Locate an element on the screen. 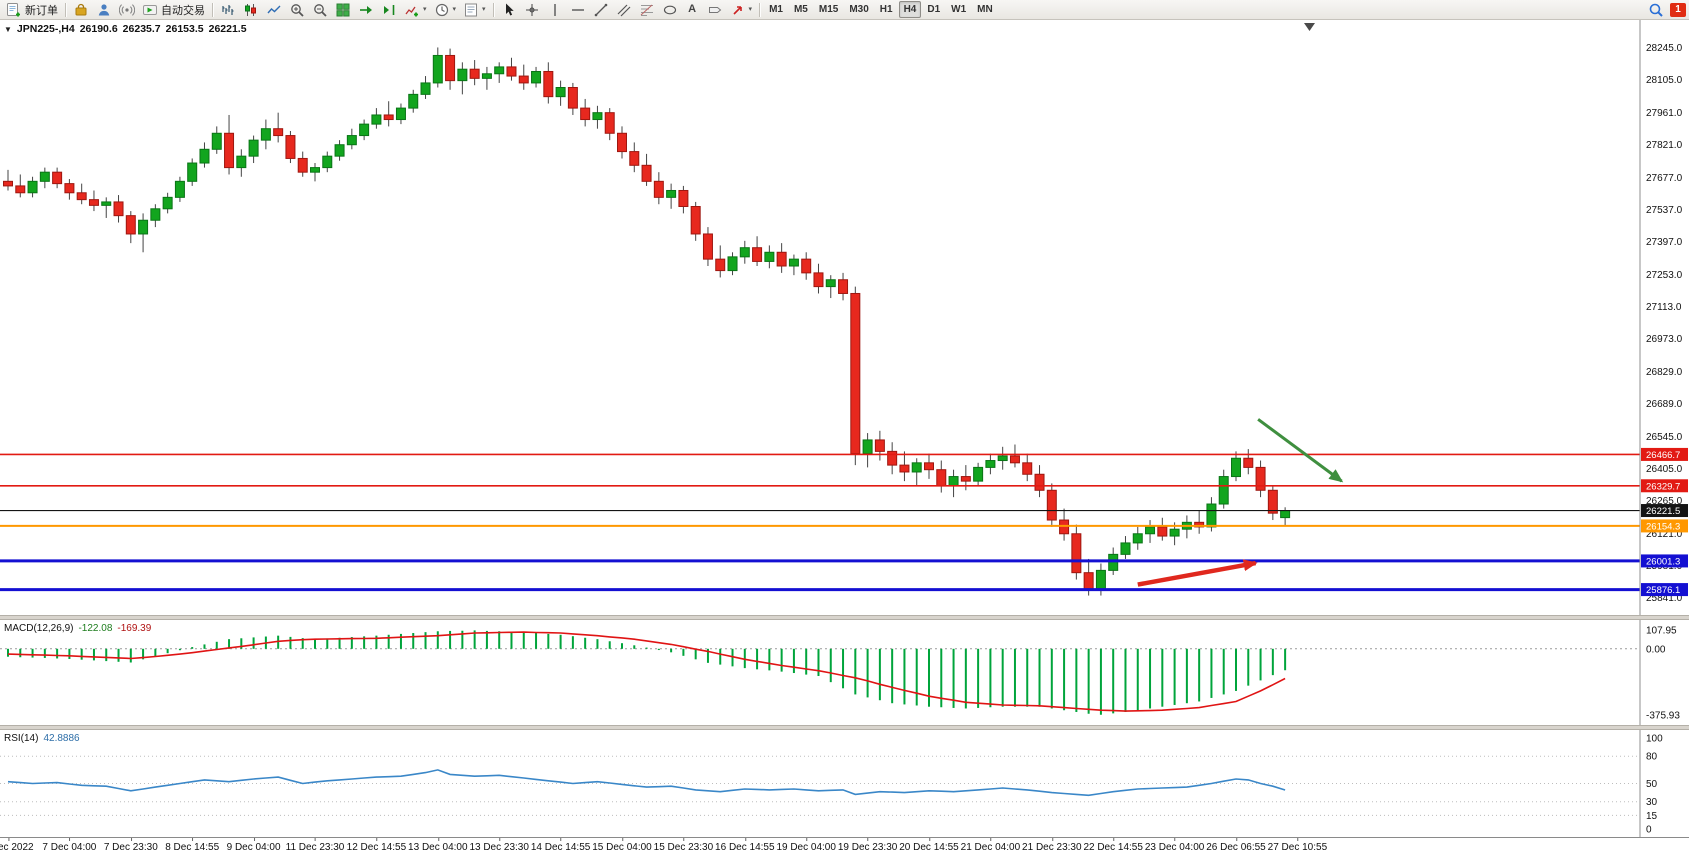 The image size is (1689, 859). chart-shift-button is located at coordinates (389, 9).